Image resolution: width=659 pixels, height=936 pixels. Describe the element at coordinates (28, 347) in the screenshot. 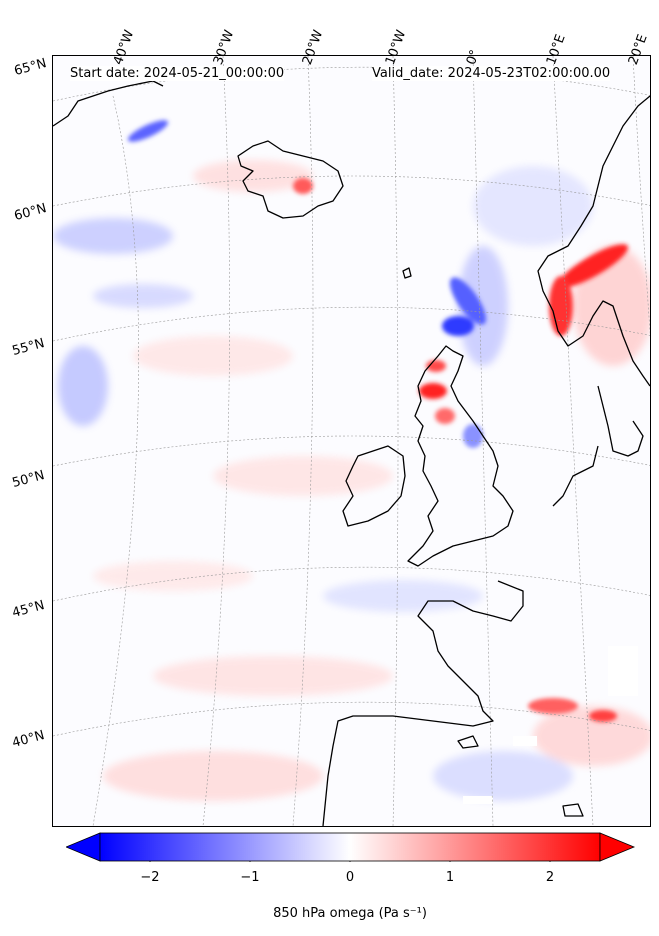

I see `lat-label-55n: 55°N` at that location.